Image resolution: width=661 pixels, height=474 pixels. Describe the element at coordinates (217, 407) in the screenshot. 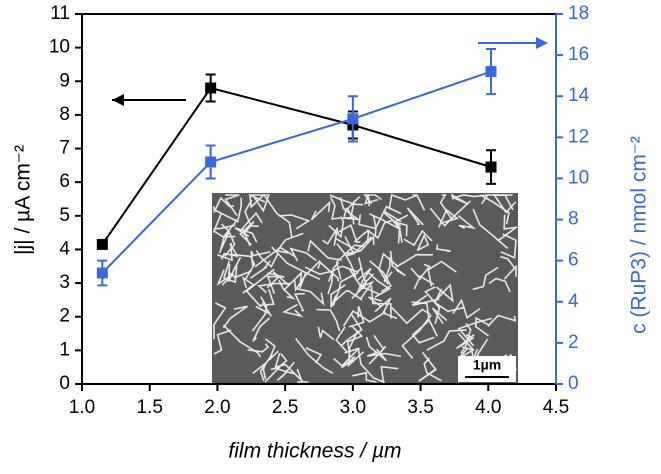

I see `x-tick-label: 2.0` at that location.